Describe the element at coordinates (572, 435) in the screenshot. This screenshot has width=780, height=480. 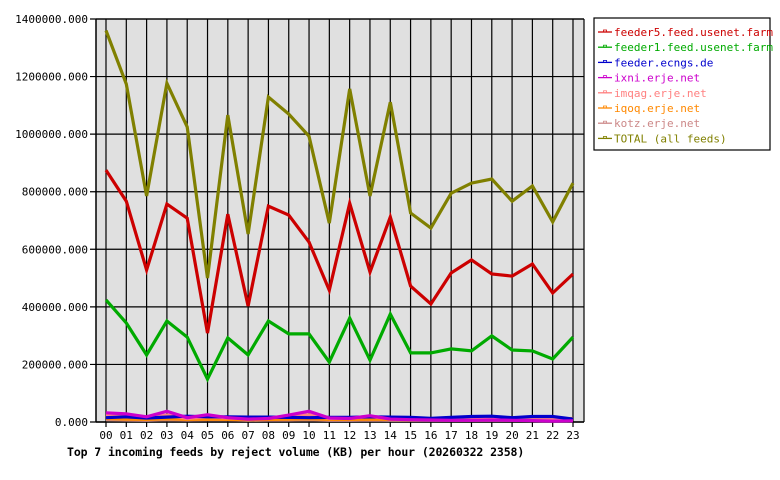
I see `x-tick-label: 23` at that location.